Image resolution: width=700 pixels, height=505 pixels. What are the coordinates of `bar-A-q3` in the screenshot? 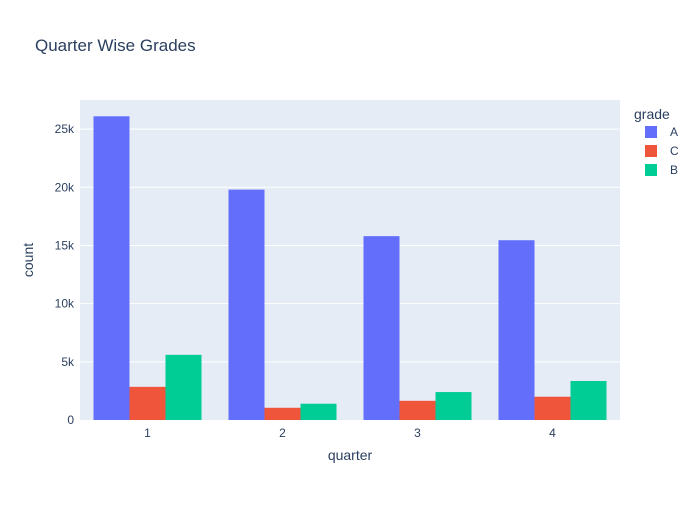 It's located at (381, 328).